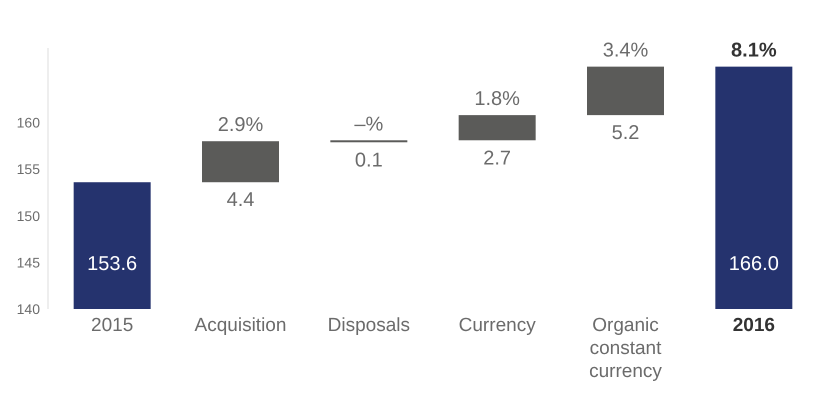  What do you see at coordinates (28, 262) in the screenshot?
I see `y-tick-label: 145` at bounding box center [28, 262].